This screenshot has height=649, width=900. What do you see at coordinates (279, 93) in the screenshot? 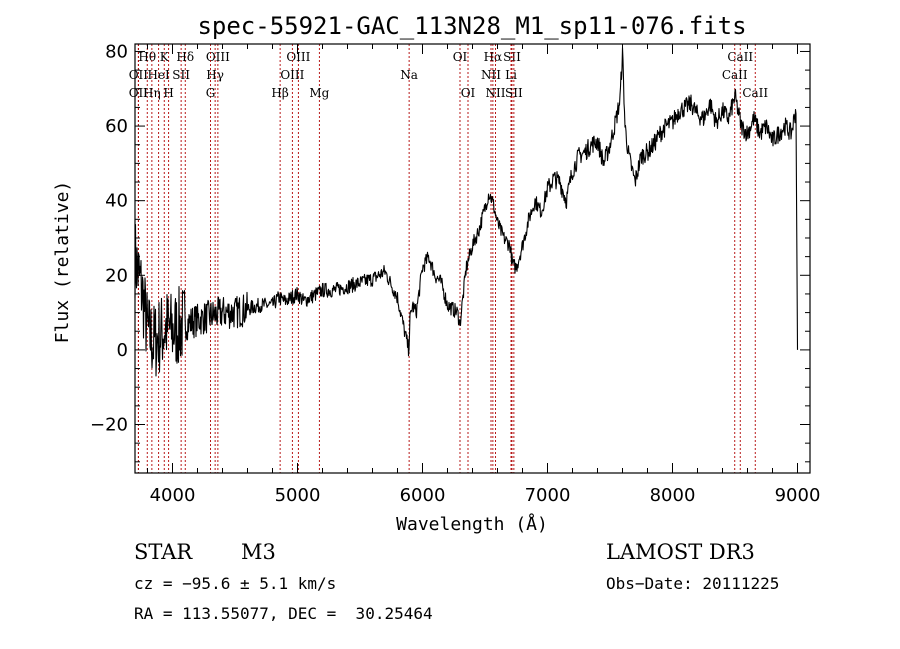
I see `spectral-line-label: Hβ` at bounding box center [279, 93].